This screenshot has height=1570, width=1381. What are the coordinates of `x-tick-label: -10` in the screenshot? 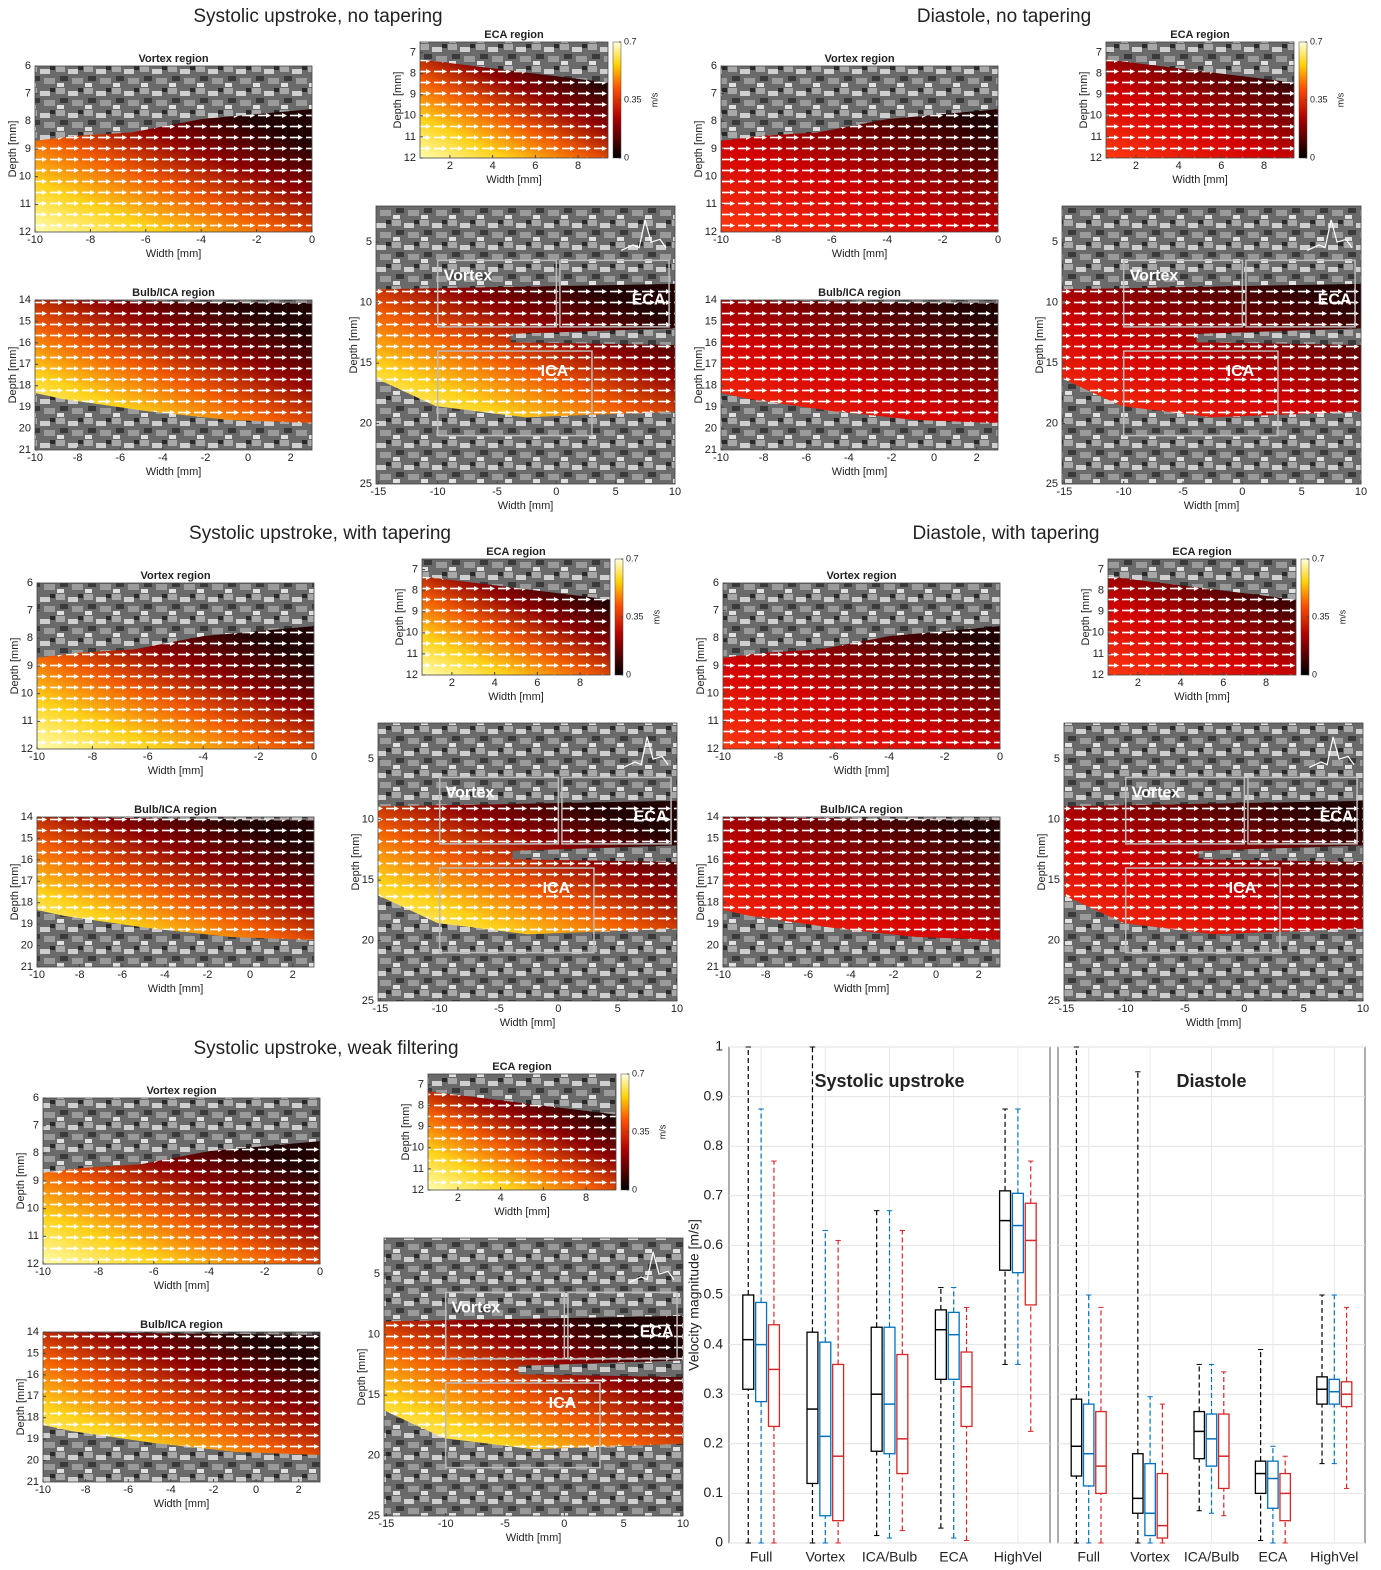 It's located at (43, 1272).